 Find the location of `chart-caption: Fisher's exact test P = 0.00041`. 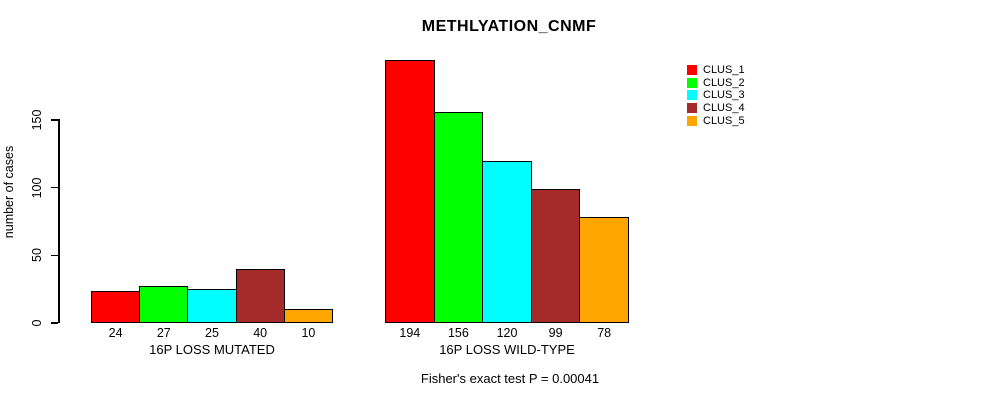

chart-caption: Fisher's exact test P = 0.00041 is located at coordinates (510, 378).